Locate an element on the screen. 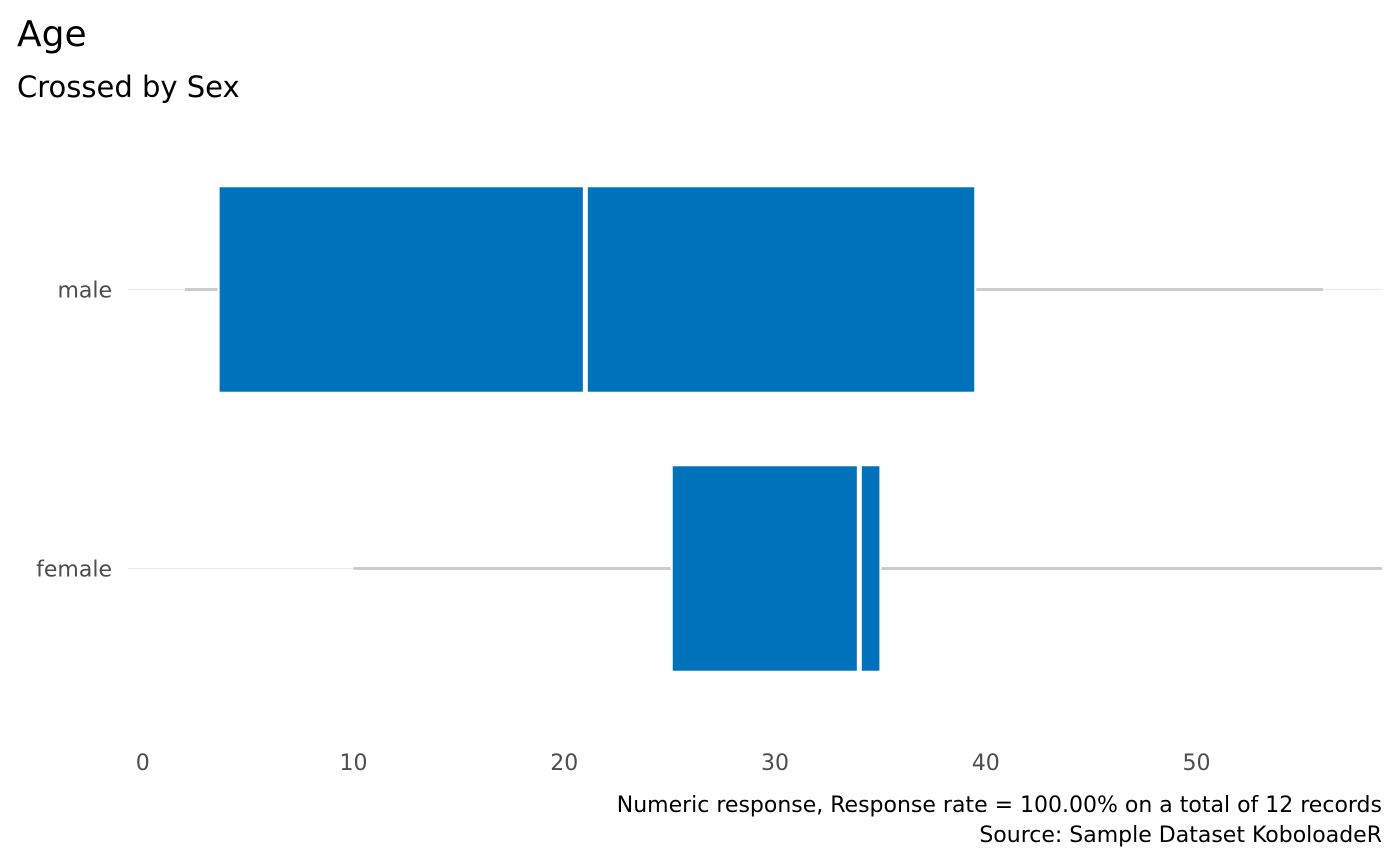 Image resolution: width=1400 pixels, height=866 pixels. box-female is located at coordinates (776, 568).